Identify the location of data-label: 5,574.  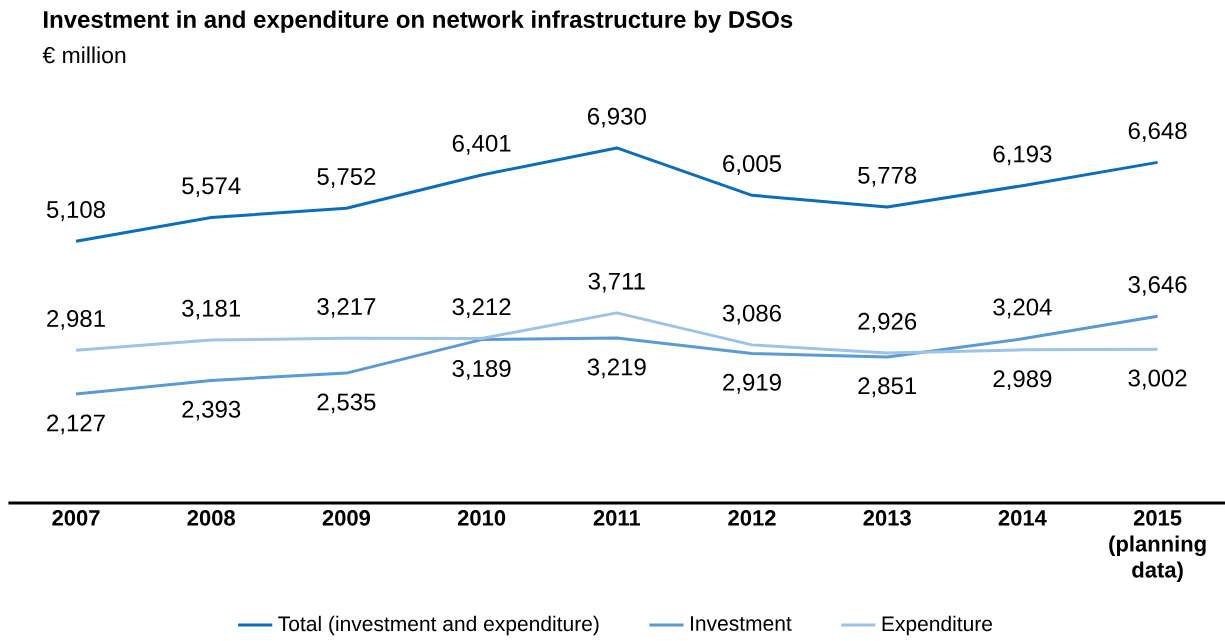
(211, 187).